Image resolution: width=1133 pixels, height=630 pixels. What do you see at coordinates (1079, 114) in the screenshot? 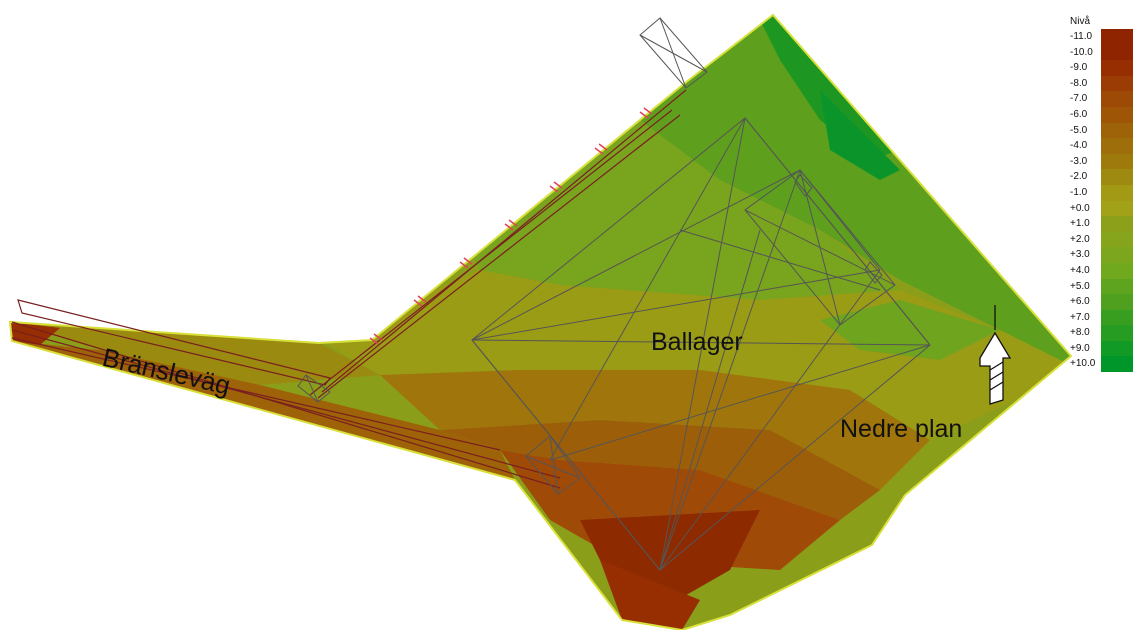
I see `legend-value: -6.0` at bounding box center [1079, 114].